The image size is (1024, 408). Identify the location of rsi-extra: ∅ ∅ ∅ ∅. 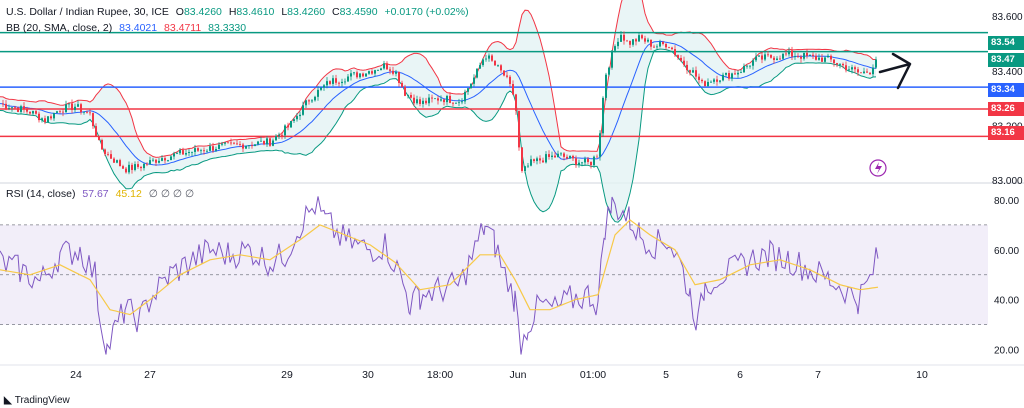
(171, 194).